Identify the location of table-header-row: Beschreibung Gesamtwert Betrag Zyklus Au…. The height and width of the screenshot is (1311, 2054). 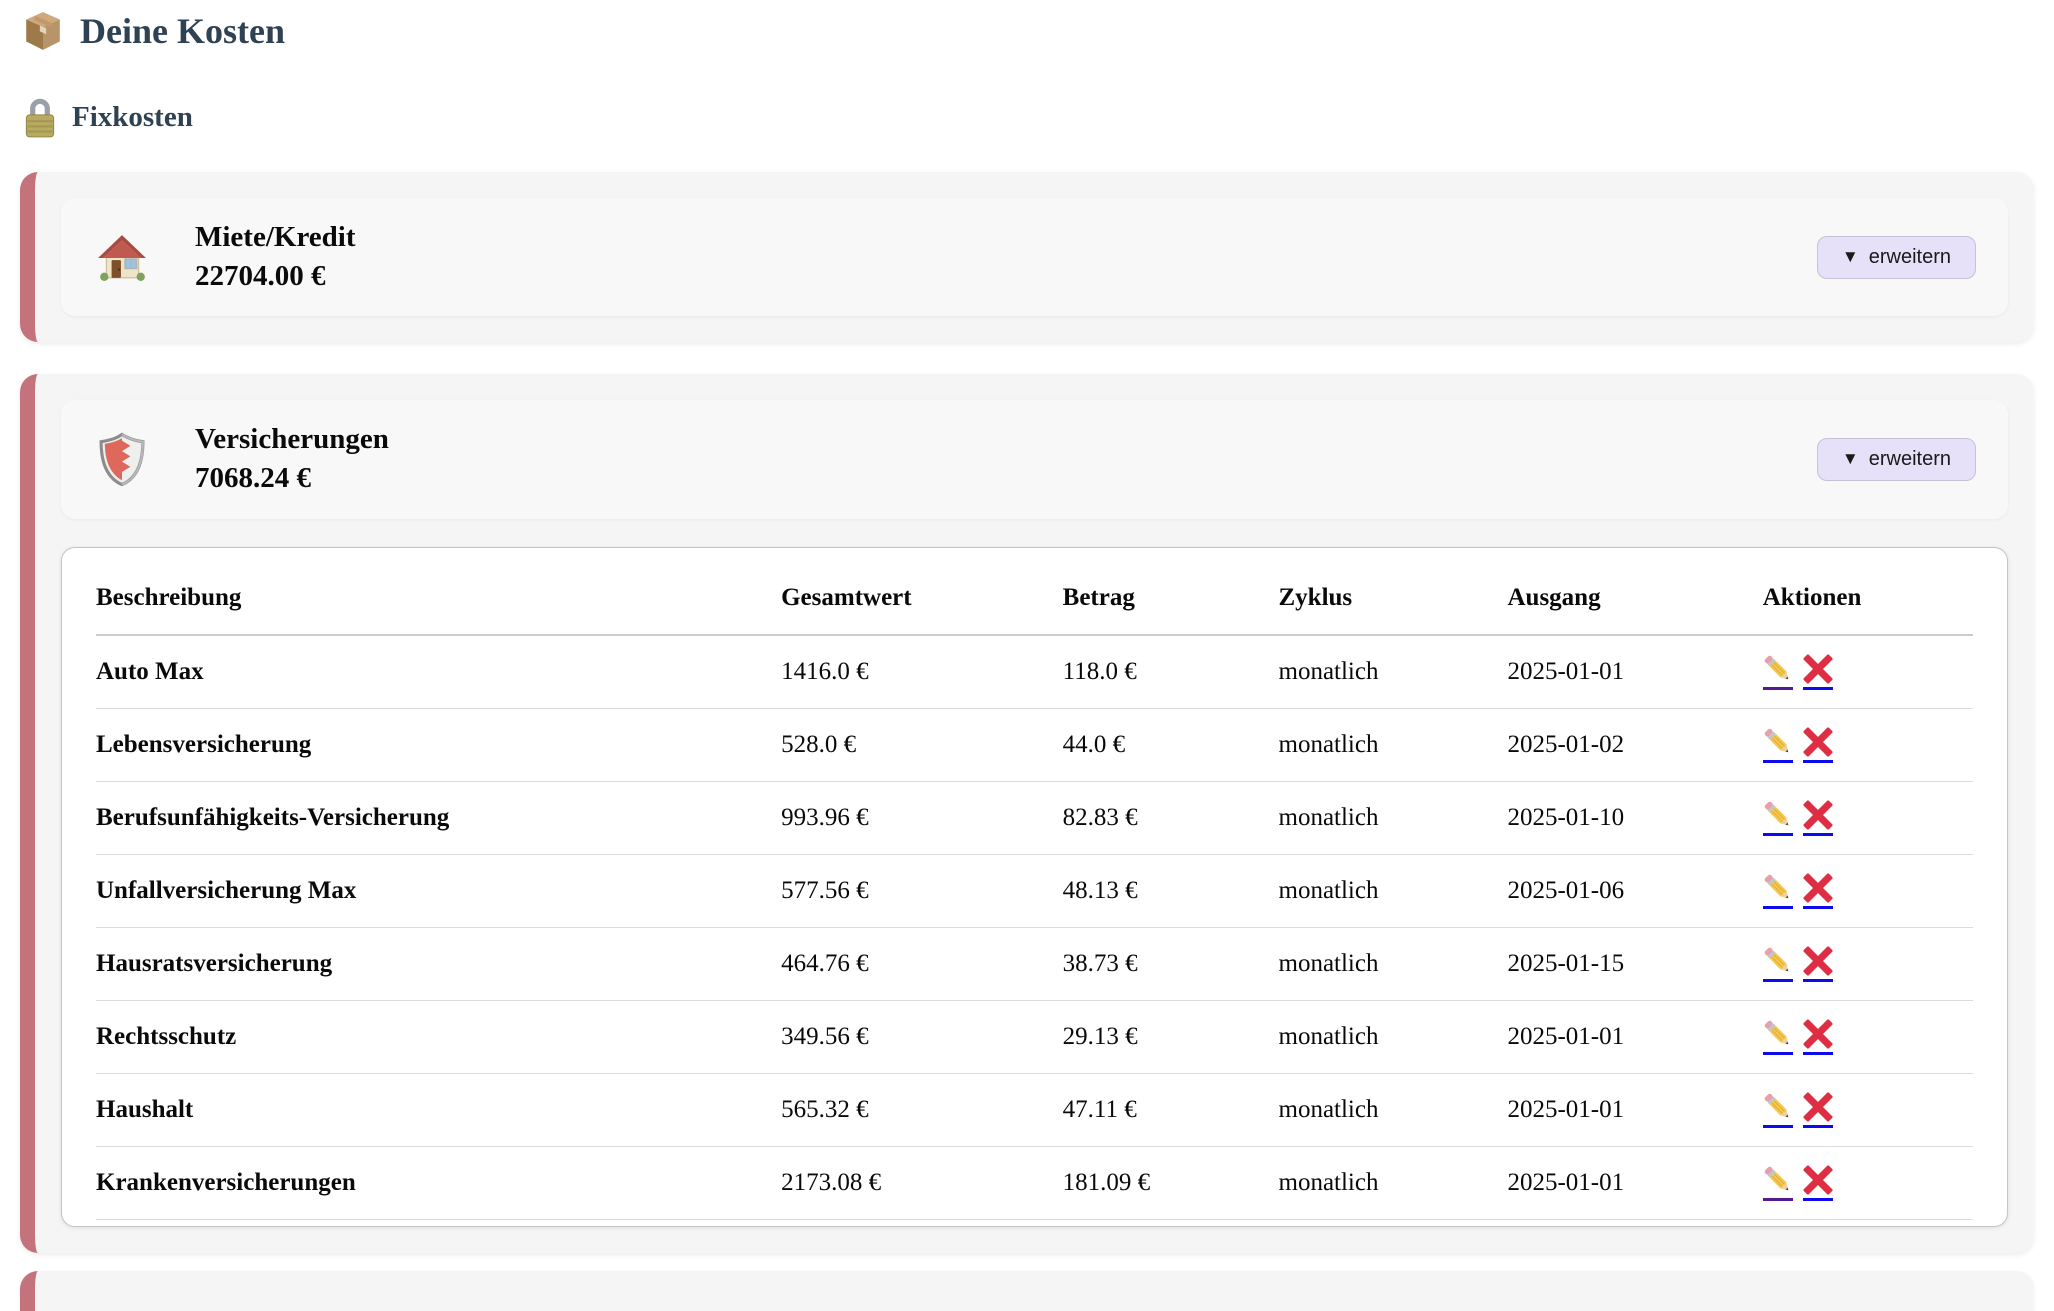
(1034, 602).